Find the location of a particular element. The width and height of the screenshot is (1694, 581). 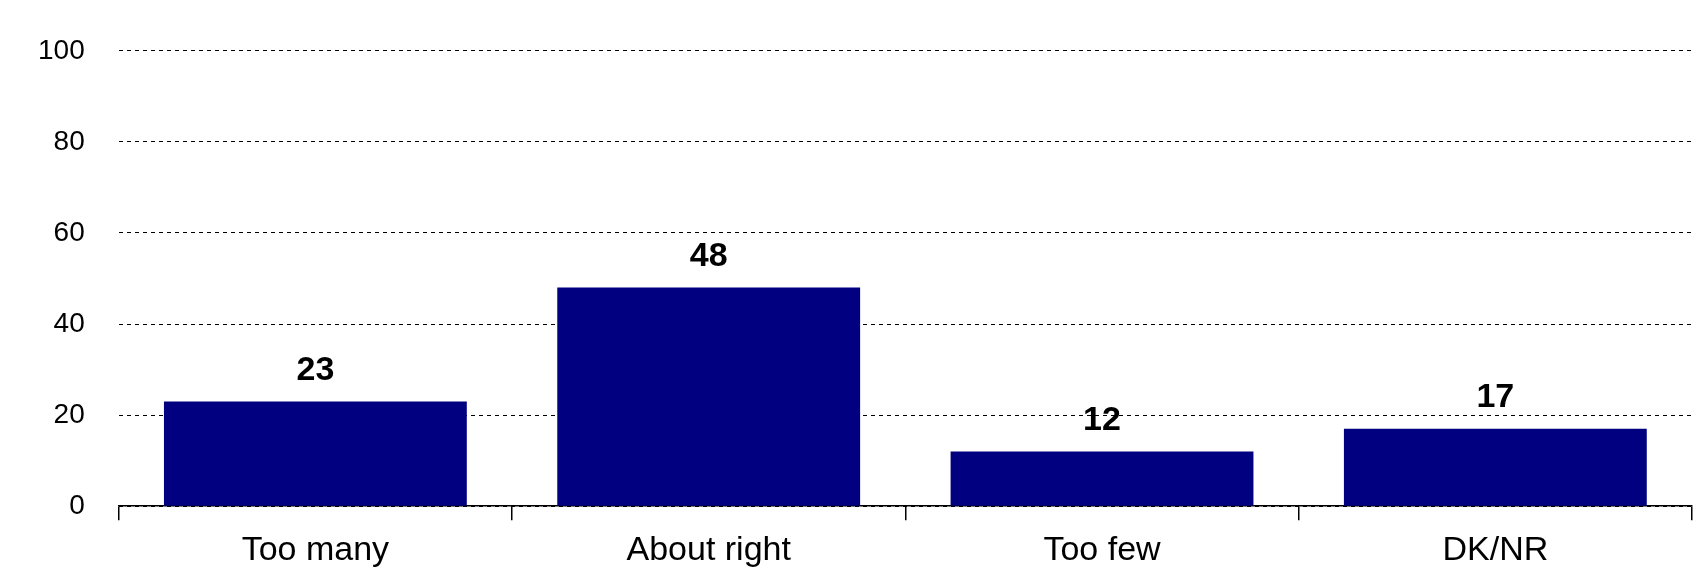

y-tick-label: 20 is located at coordinates (69, 413).